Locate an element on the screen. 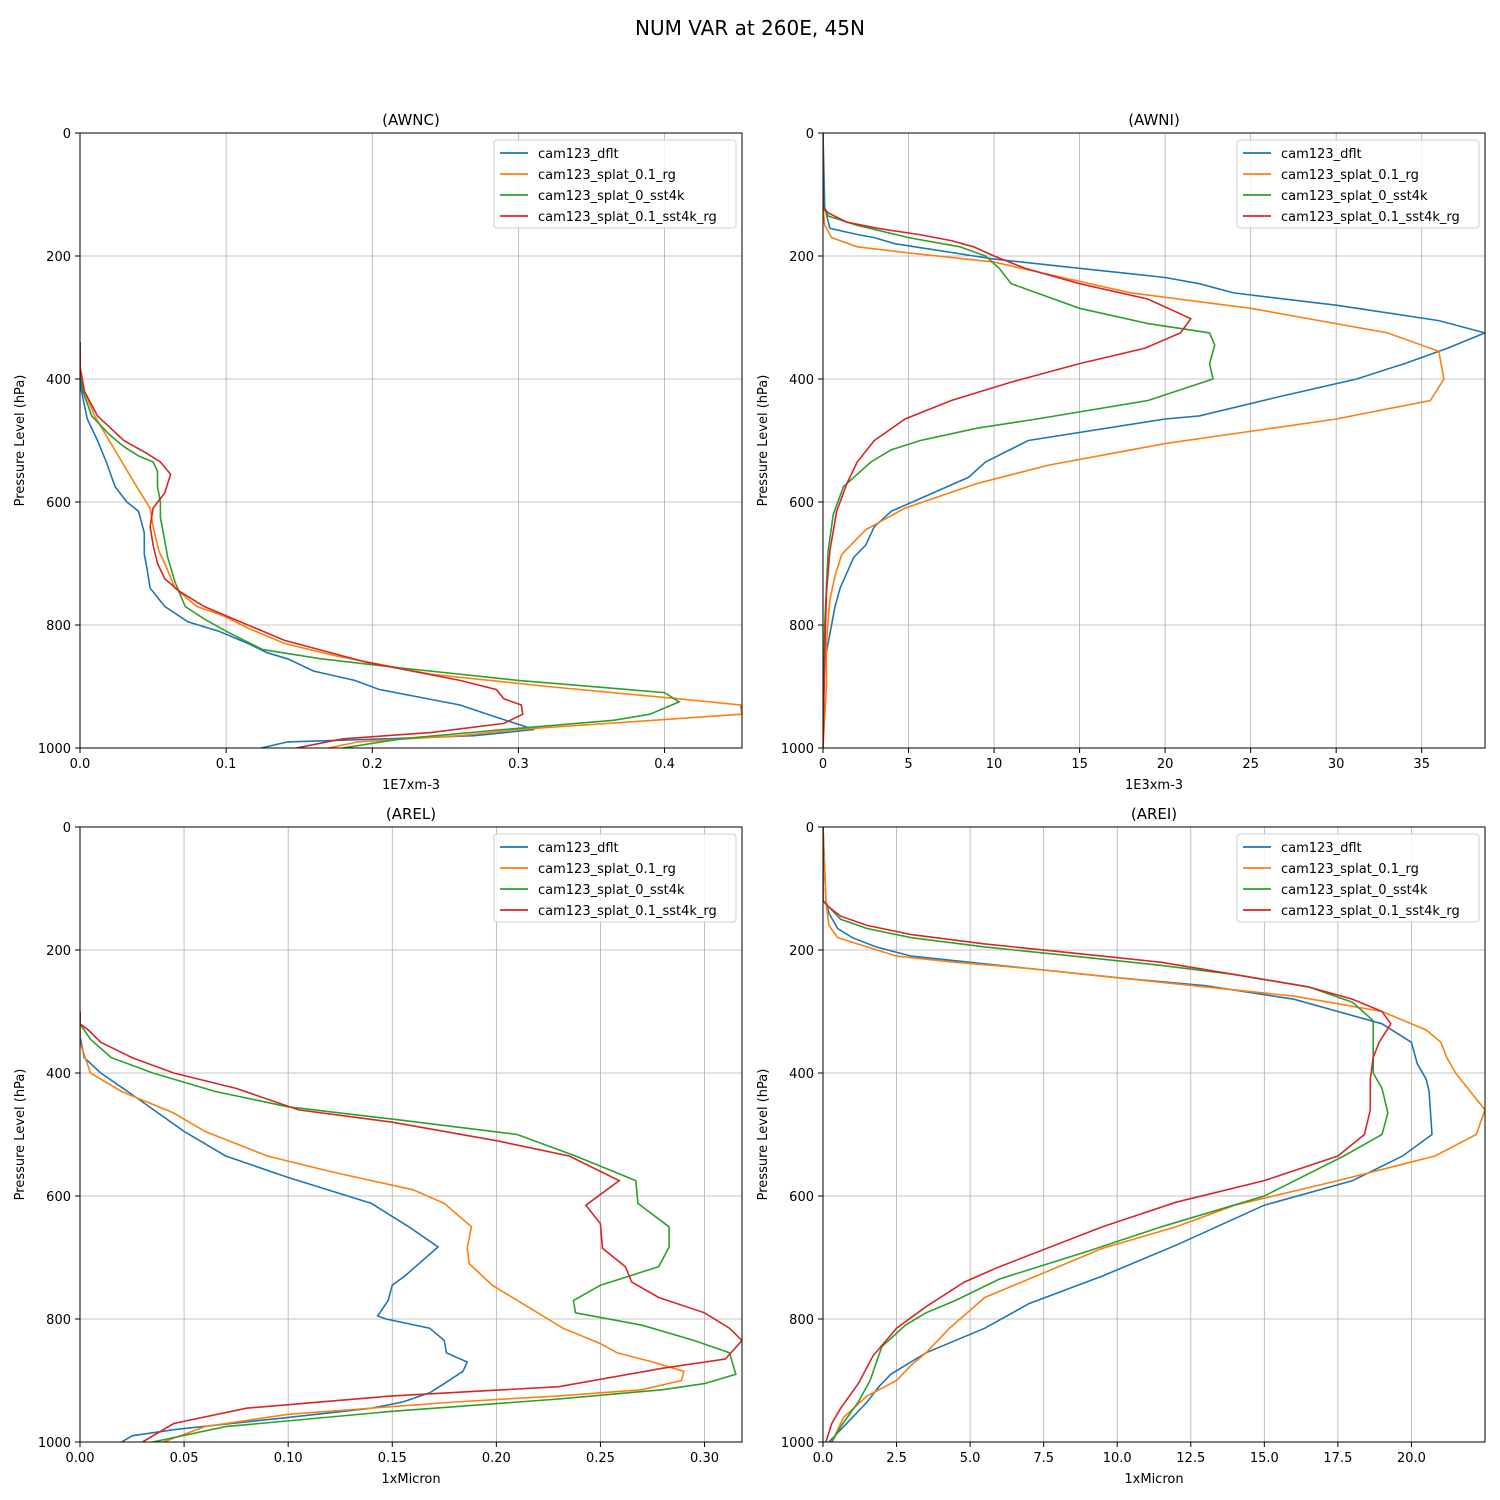  x-tick-label: 10.0 is located at coordinates (1117, 1458).